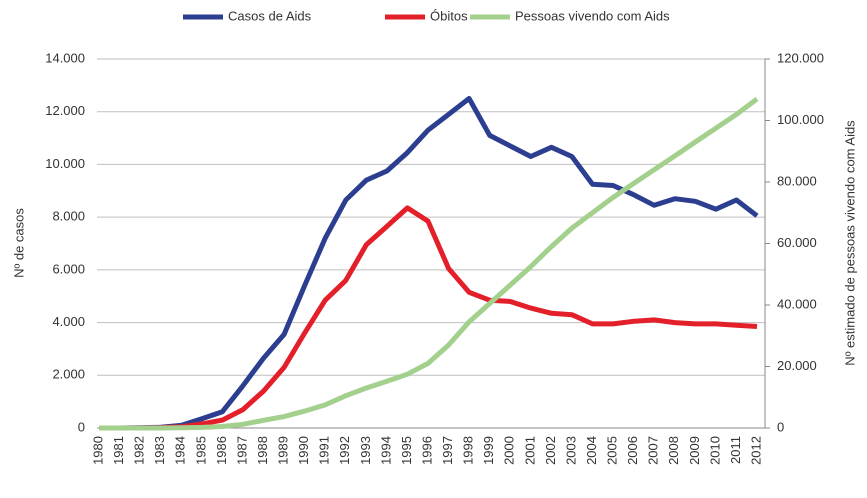 The height and width of the screenshot is (498, 867). What do you see at coordinates (68, 321) in the screenshot?
I see `y-tick-label: 4.000` at bounding box center [68, 321].